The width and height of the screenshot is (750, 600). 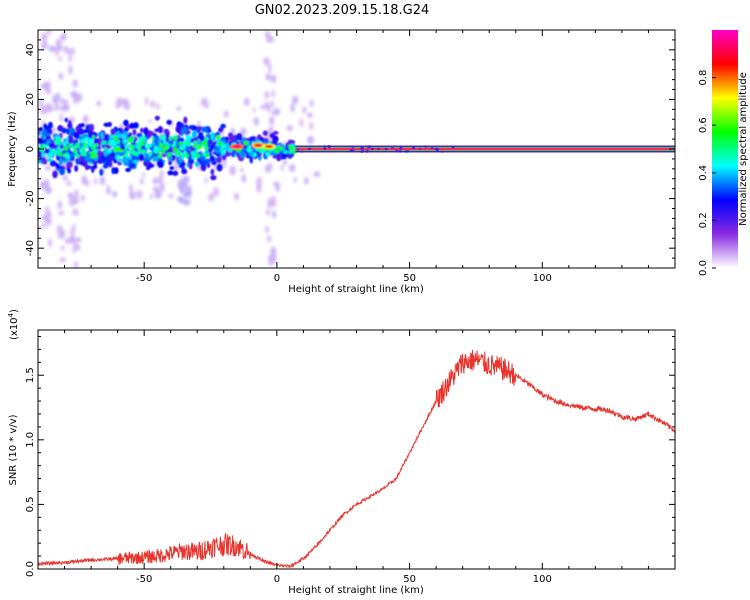 I want to click on colorbar-tick-label: 0.8, so click(x=703, y=78).